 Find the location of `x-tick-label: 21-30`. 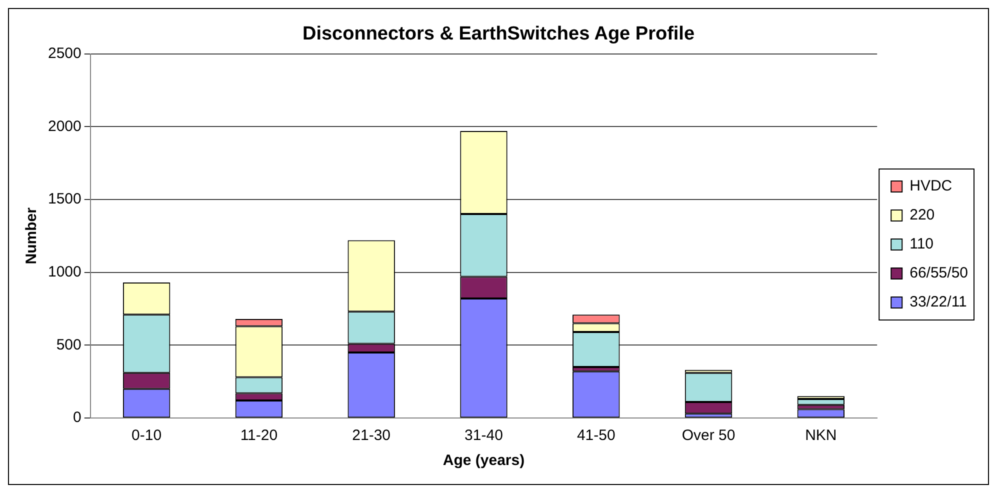

x-tick-label: 21-30 is located at coordinates (371, 435).